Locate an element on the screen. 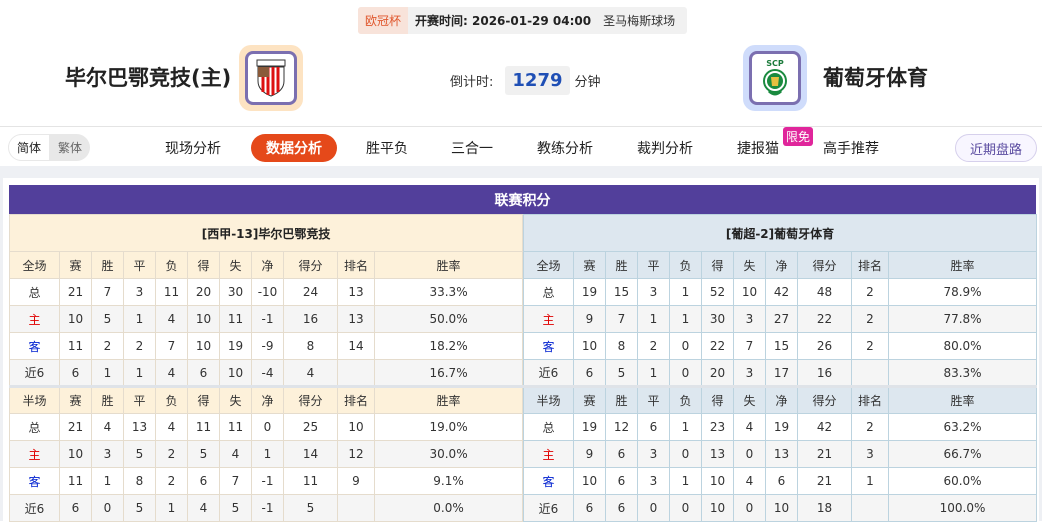 Image resolution: width=1042 pixels, height=522 pixels. table-cell: 100.0% is located at coordinates (962, 508).